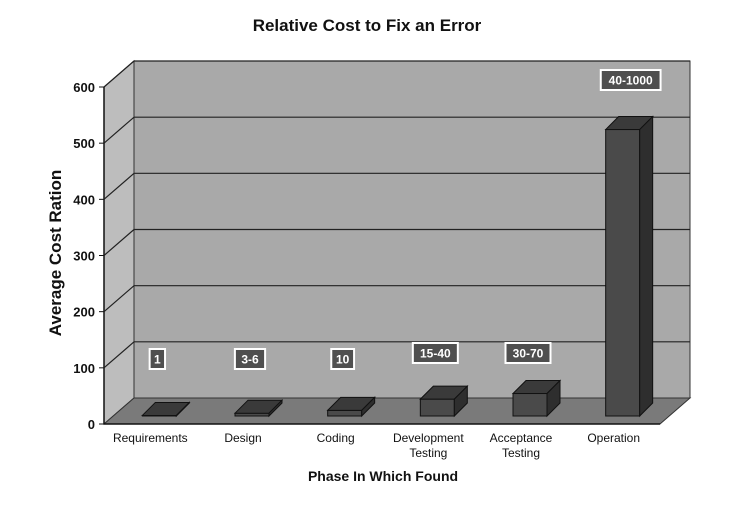 This screenshot has height=505, width=729. I want to click on data-label-text: 1, so click(157, 360).